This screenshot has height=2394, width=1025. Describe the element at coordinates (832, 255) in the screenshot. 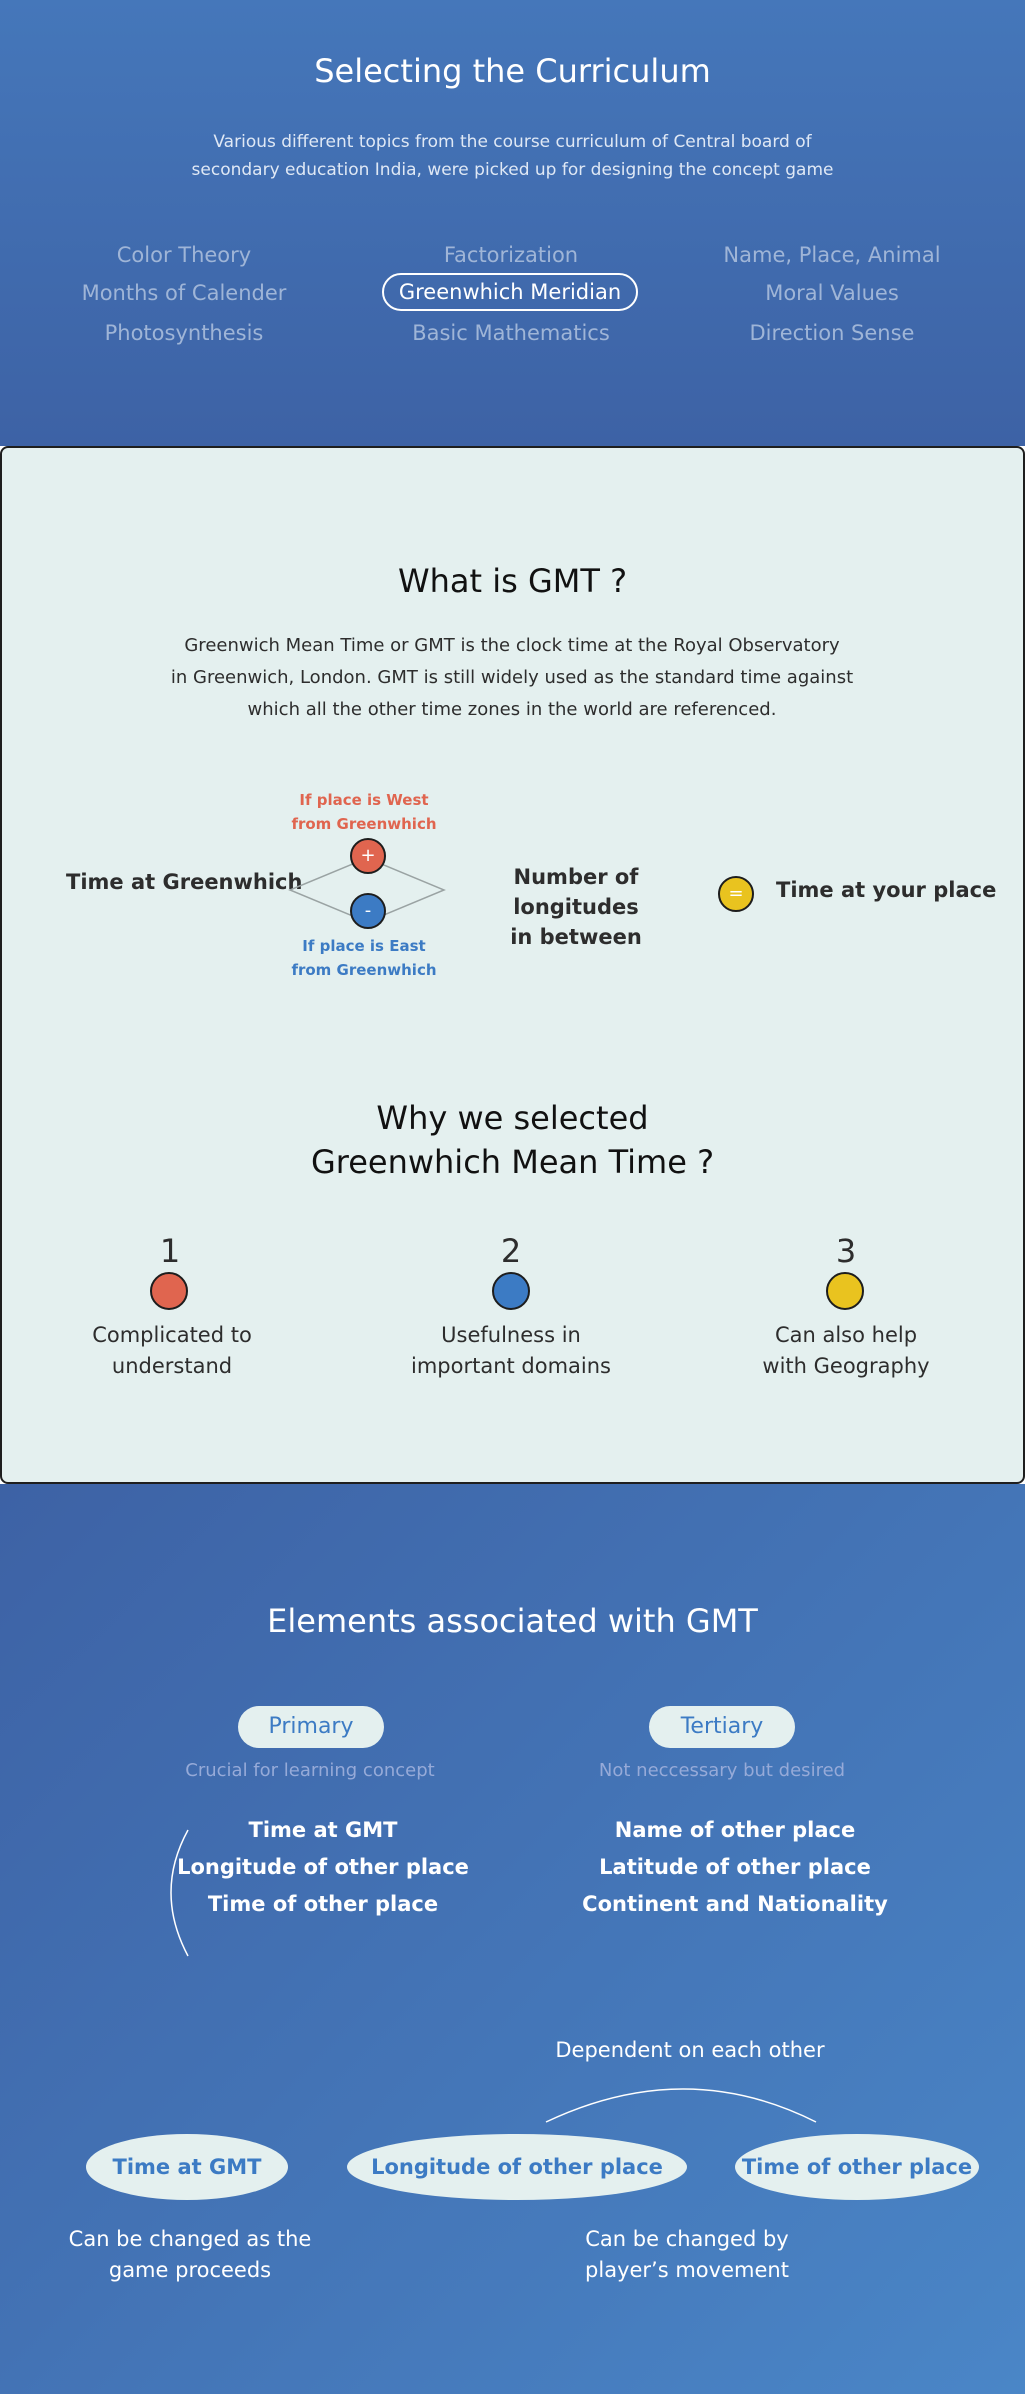

I see `topic-name-place-animal: Name, Place, Animal` at that location.